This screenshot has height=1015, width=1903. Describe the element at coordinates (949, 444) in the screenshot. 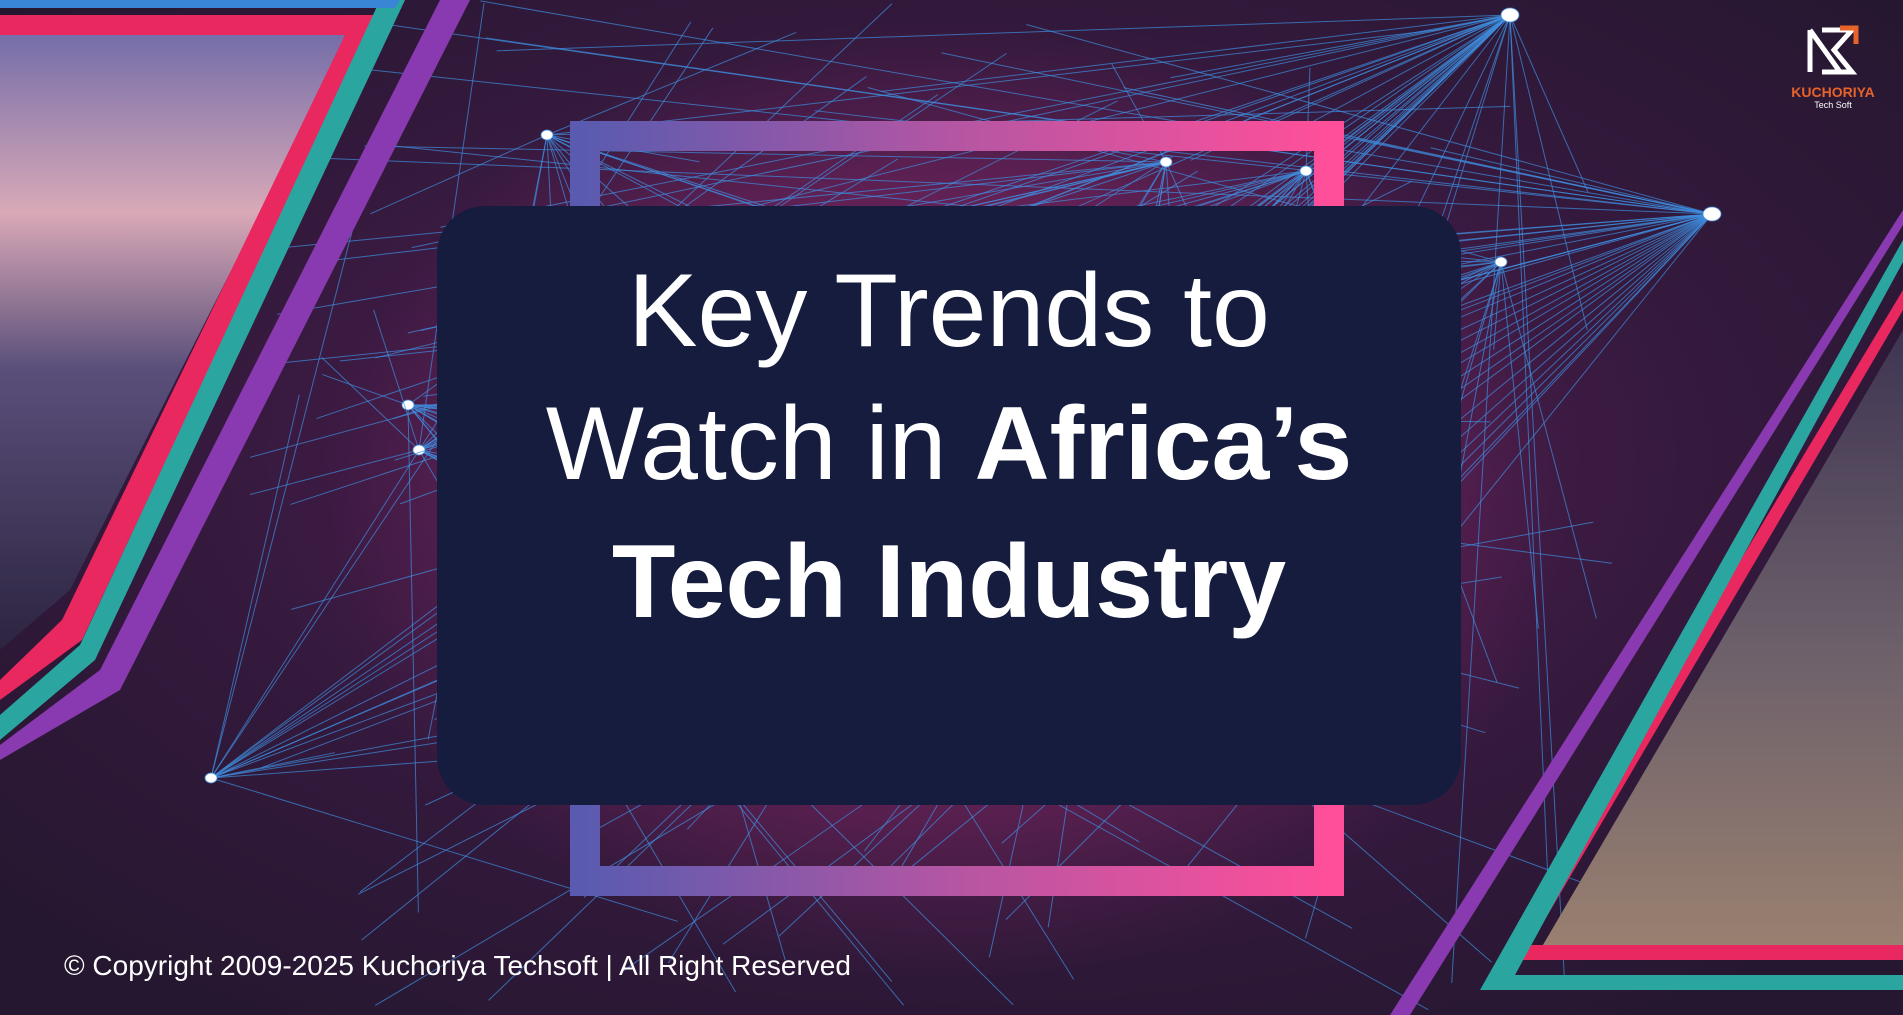

I see `title-line: Watch in Africa’s` at that location.